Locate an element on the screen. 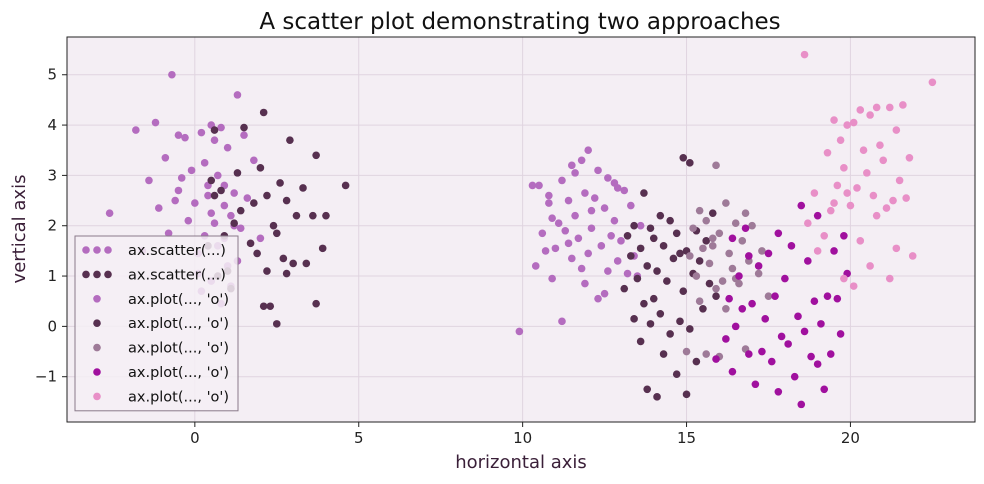 This screenshot has height=484, width=984. x-tick-label: 15 is located at coordinates (686, 438).